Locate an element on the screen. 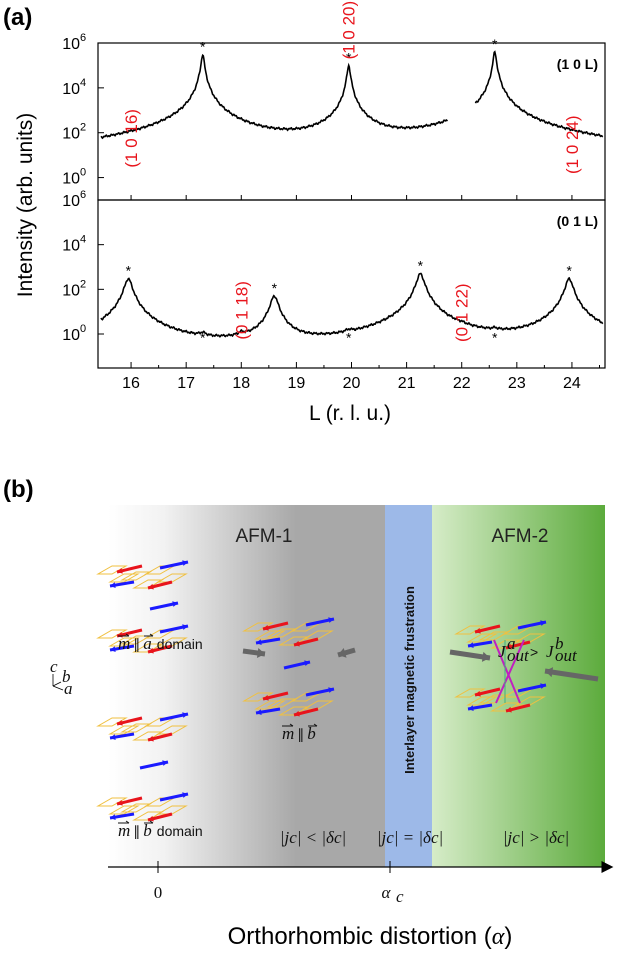 Image resolution: width=629 pixels, height=954 pixels. svg-text:m∥b: m ∥ b is located at coordinates (299, 733).